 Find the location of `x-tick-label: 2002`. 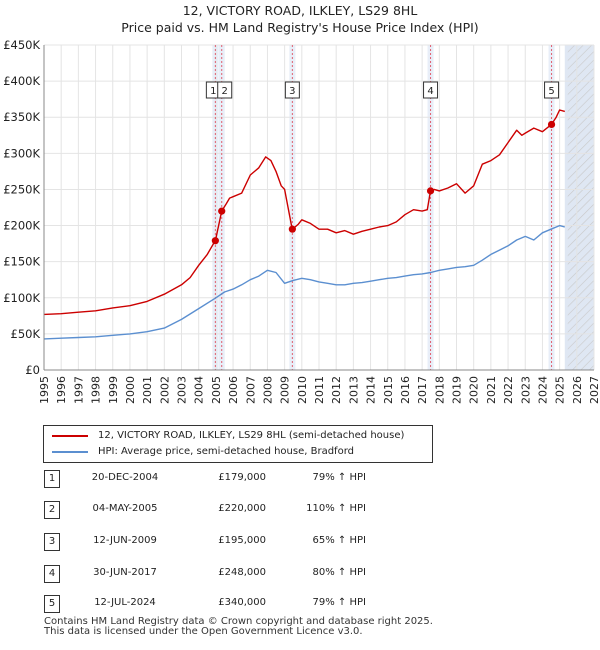

x-tick-label: 2002 is located at coordinates (164, 390).